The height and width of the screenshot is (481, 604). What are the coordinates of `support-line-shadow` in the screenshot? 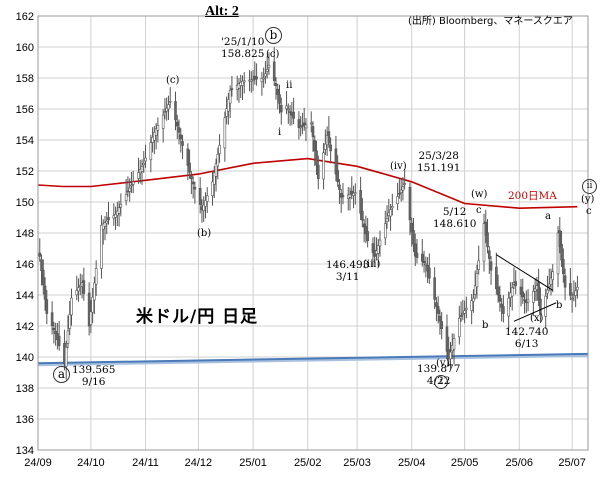 It's located at (313, 360).